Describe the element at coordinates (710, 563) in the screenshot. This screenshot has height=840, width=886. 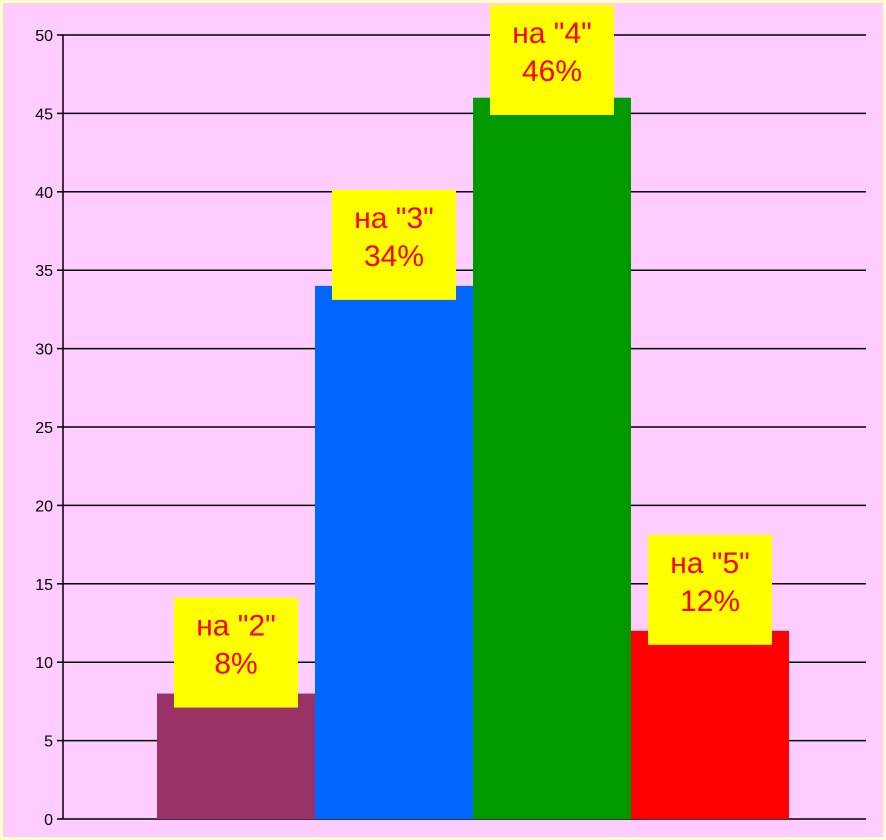
I see `data-label-category: на "5"` at that location.